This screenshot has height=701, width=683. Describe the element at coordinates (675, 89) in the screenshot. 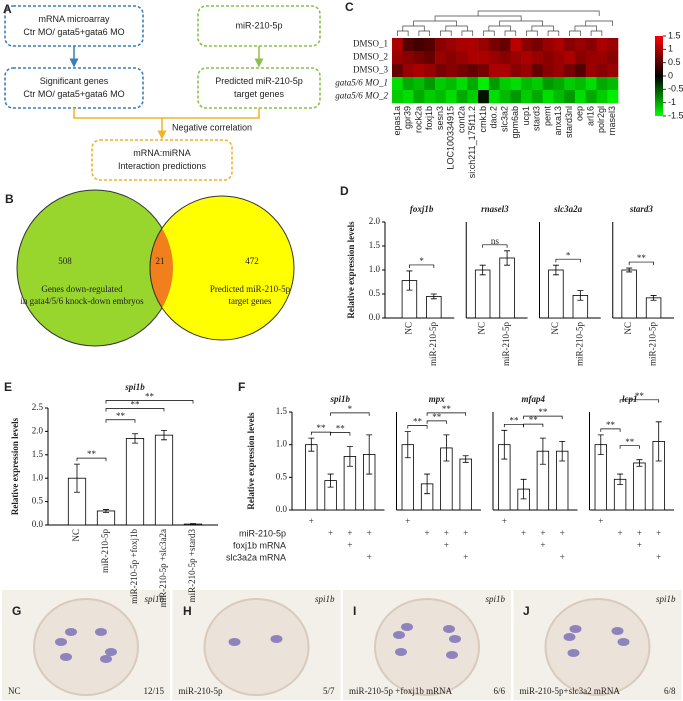

I see `colorbar-tick-label: -0.5` at that location.